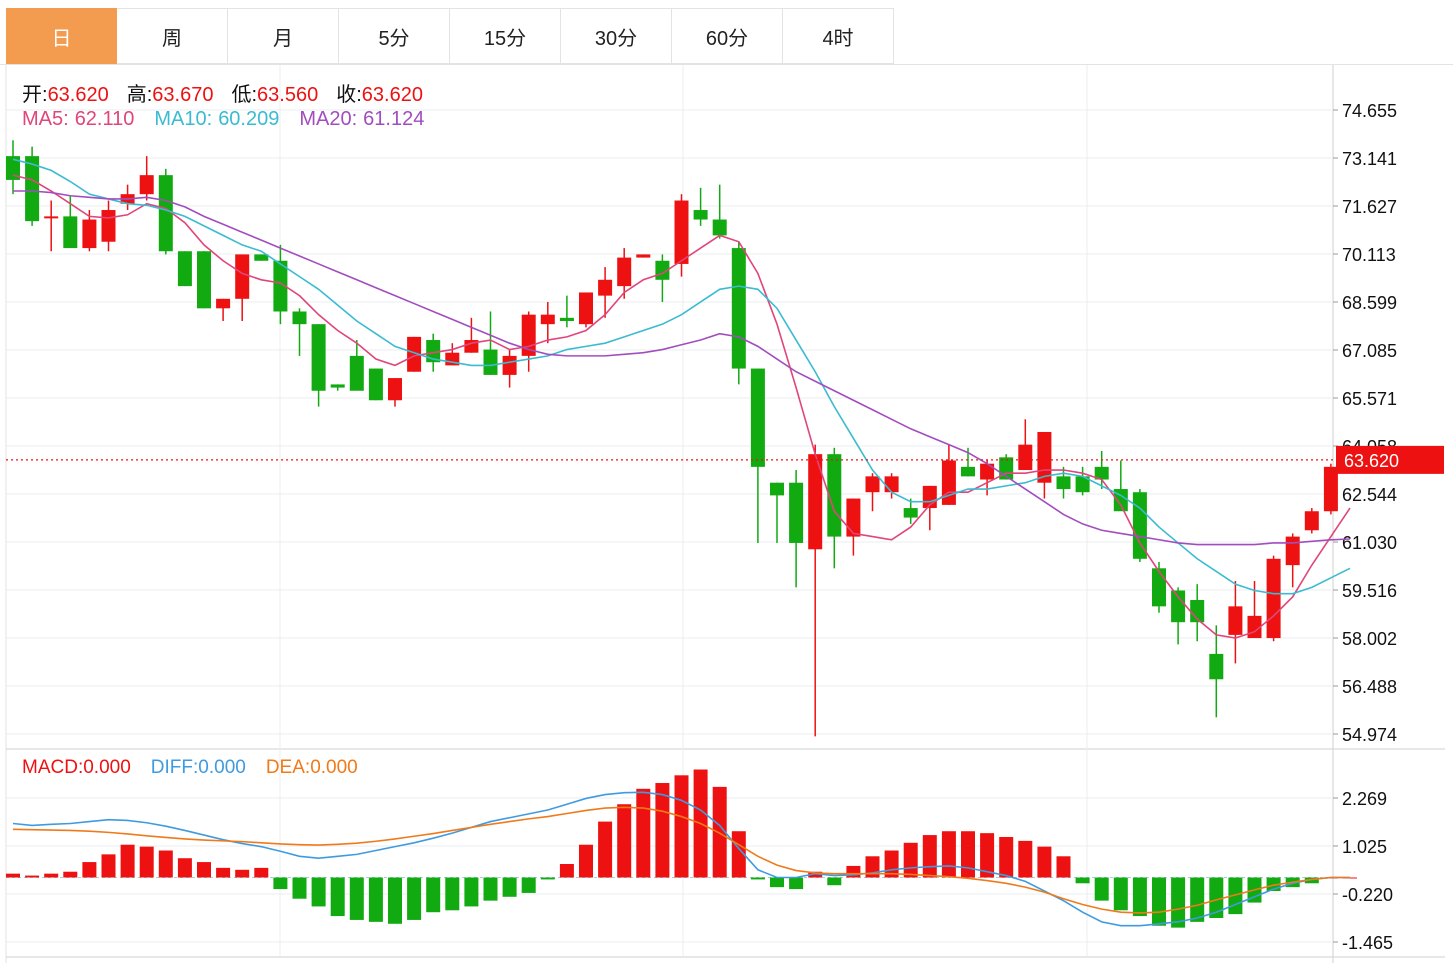 This screenshot has height=963, width=1453. I want to click on current-price-label: 63.620, so click(1371, 461).